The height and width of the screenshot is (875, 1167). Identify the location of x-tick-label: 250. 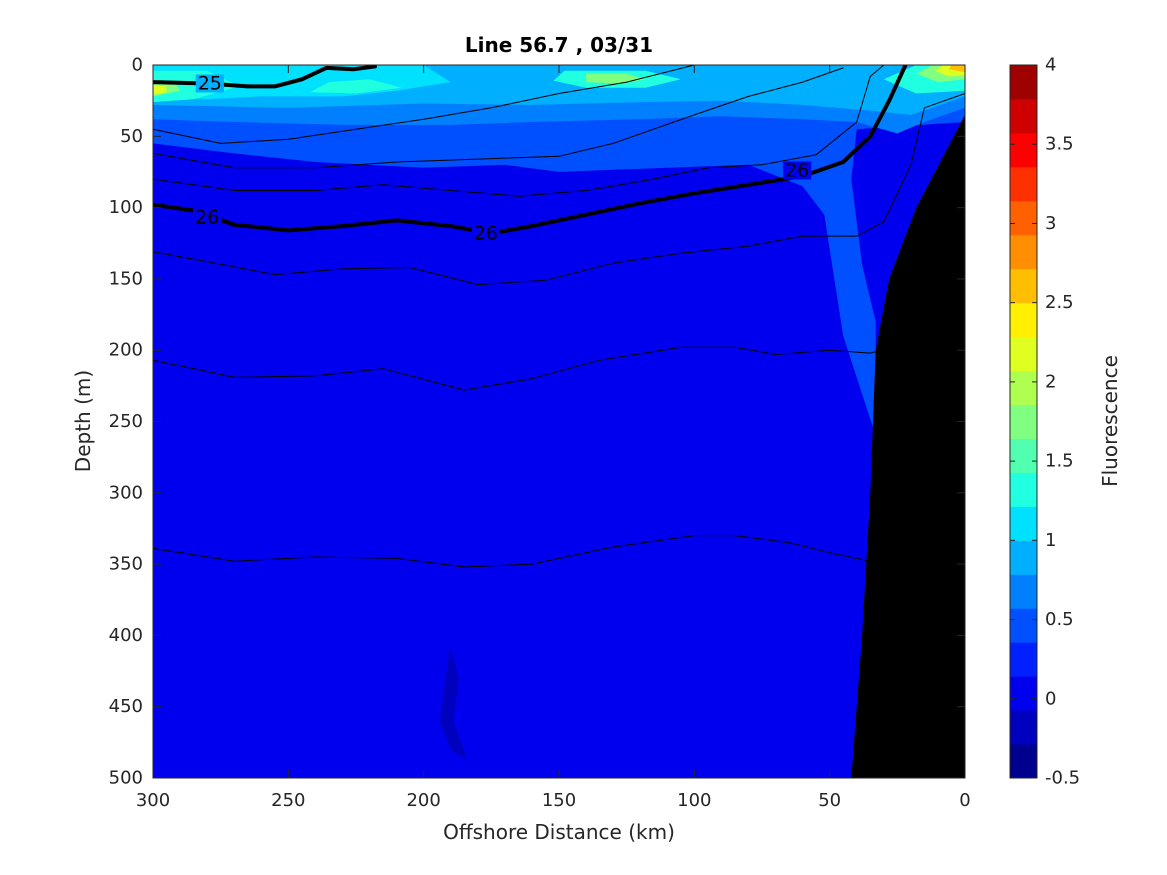
(288, 800).